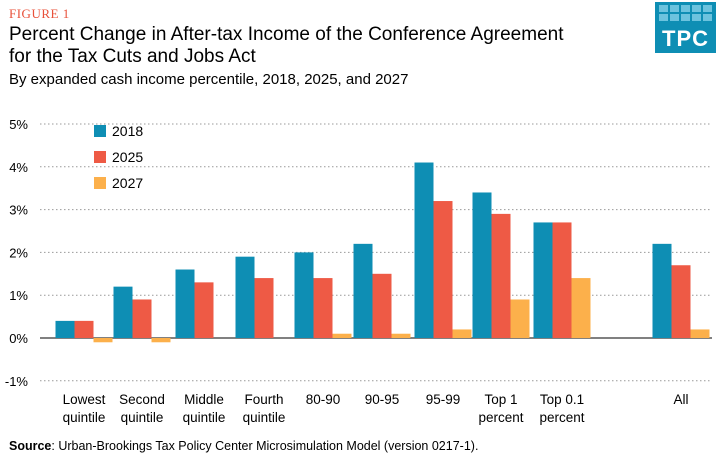  I want to click on legend-label-2027: 2027, so click(127, 183).